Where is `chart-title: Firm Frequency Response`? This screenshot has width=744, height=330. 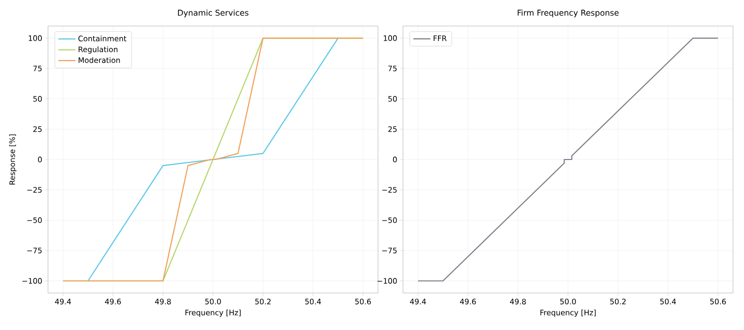 chart-title: Firm Frequency Response is located at coordinates (568, 14).